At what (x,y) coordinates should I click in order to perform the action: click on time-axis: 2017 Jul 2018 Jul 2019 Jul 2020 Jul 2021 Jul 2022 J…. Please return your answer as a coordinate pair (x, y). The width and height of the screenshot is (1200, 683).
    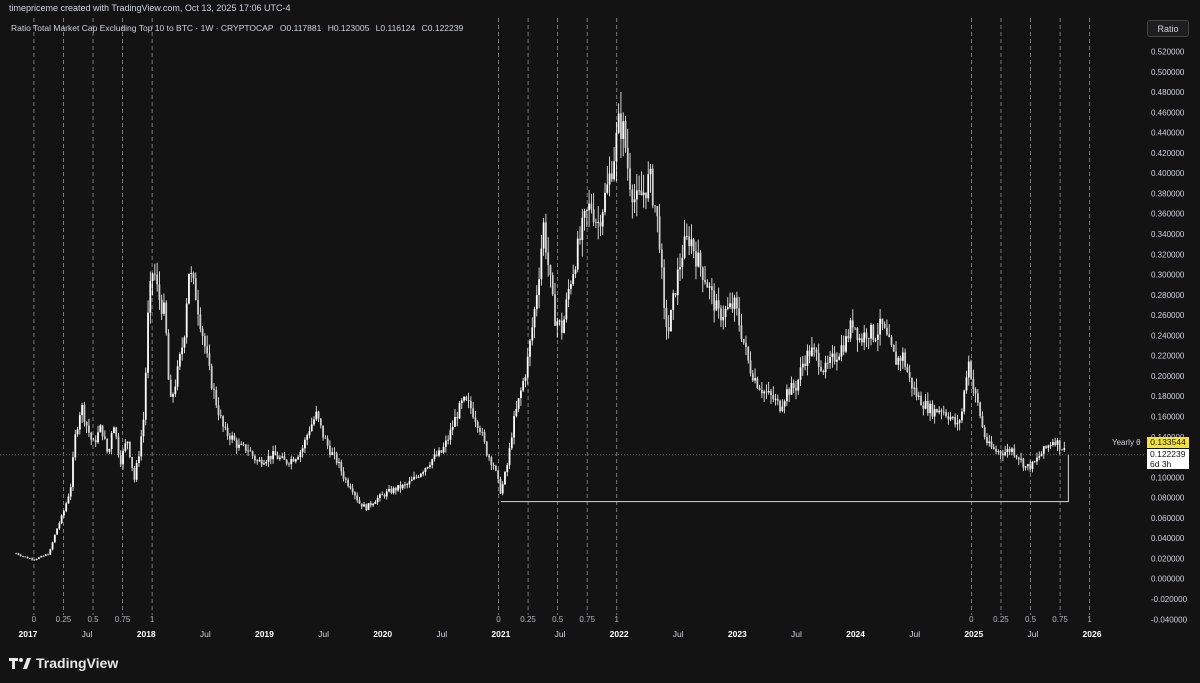
    Looking at the image, I should click on (560, 634).